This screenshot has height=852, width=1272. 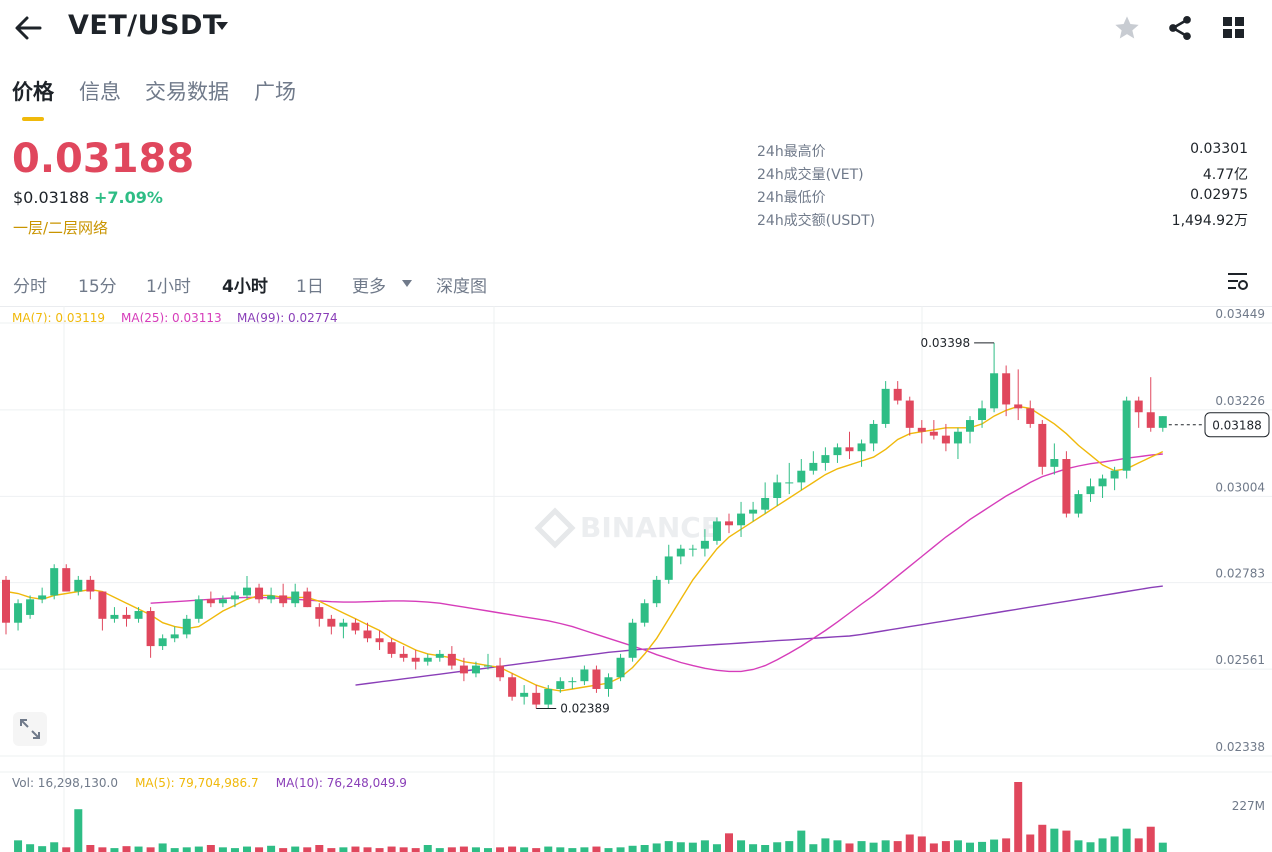 What do you see at coordinates (30, 729) in the screenshot?
I see `fullscreen-button` at bounding box center [30, 729].